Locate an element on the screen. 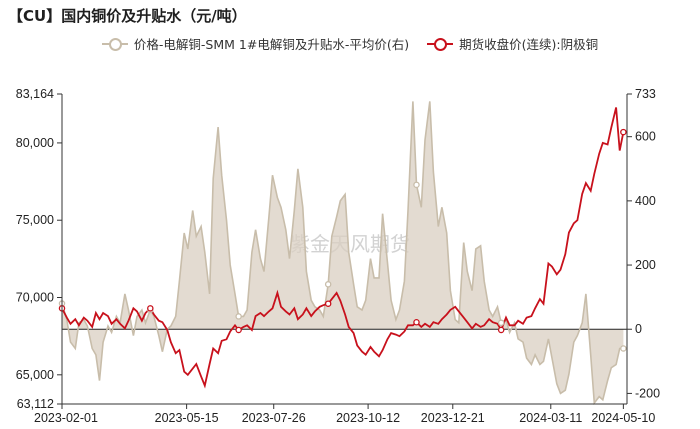 The height and width of the screenshot is (429, 700). x-tick-label: 2023-02-01 is located at coordinates (66, 418).